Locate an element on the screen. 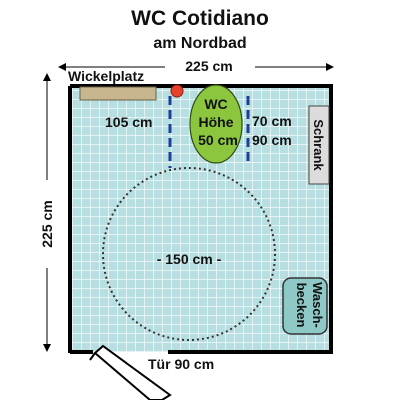  cabinet is located at coordinates (319, 145).